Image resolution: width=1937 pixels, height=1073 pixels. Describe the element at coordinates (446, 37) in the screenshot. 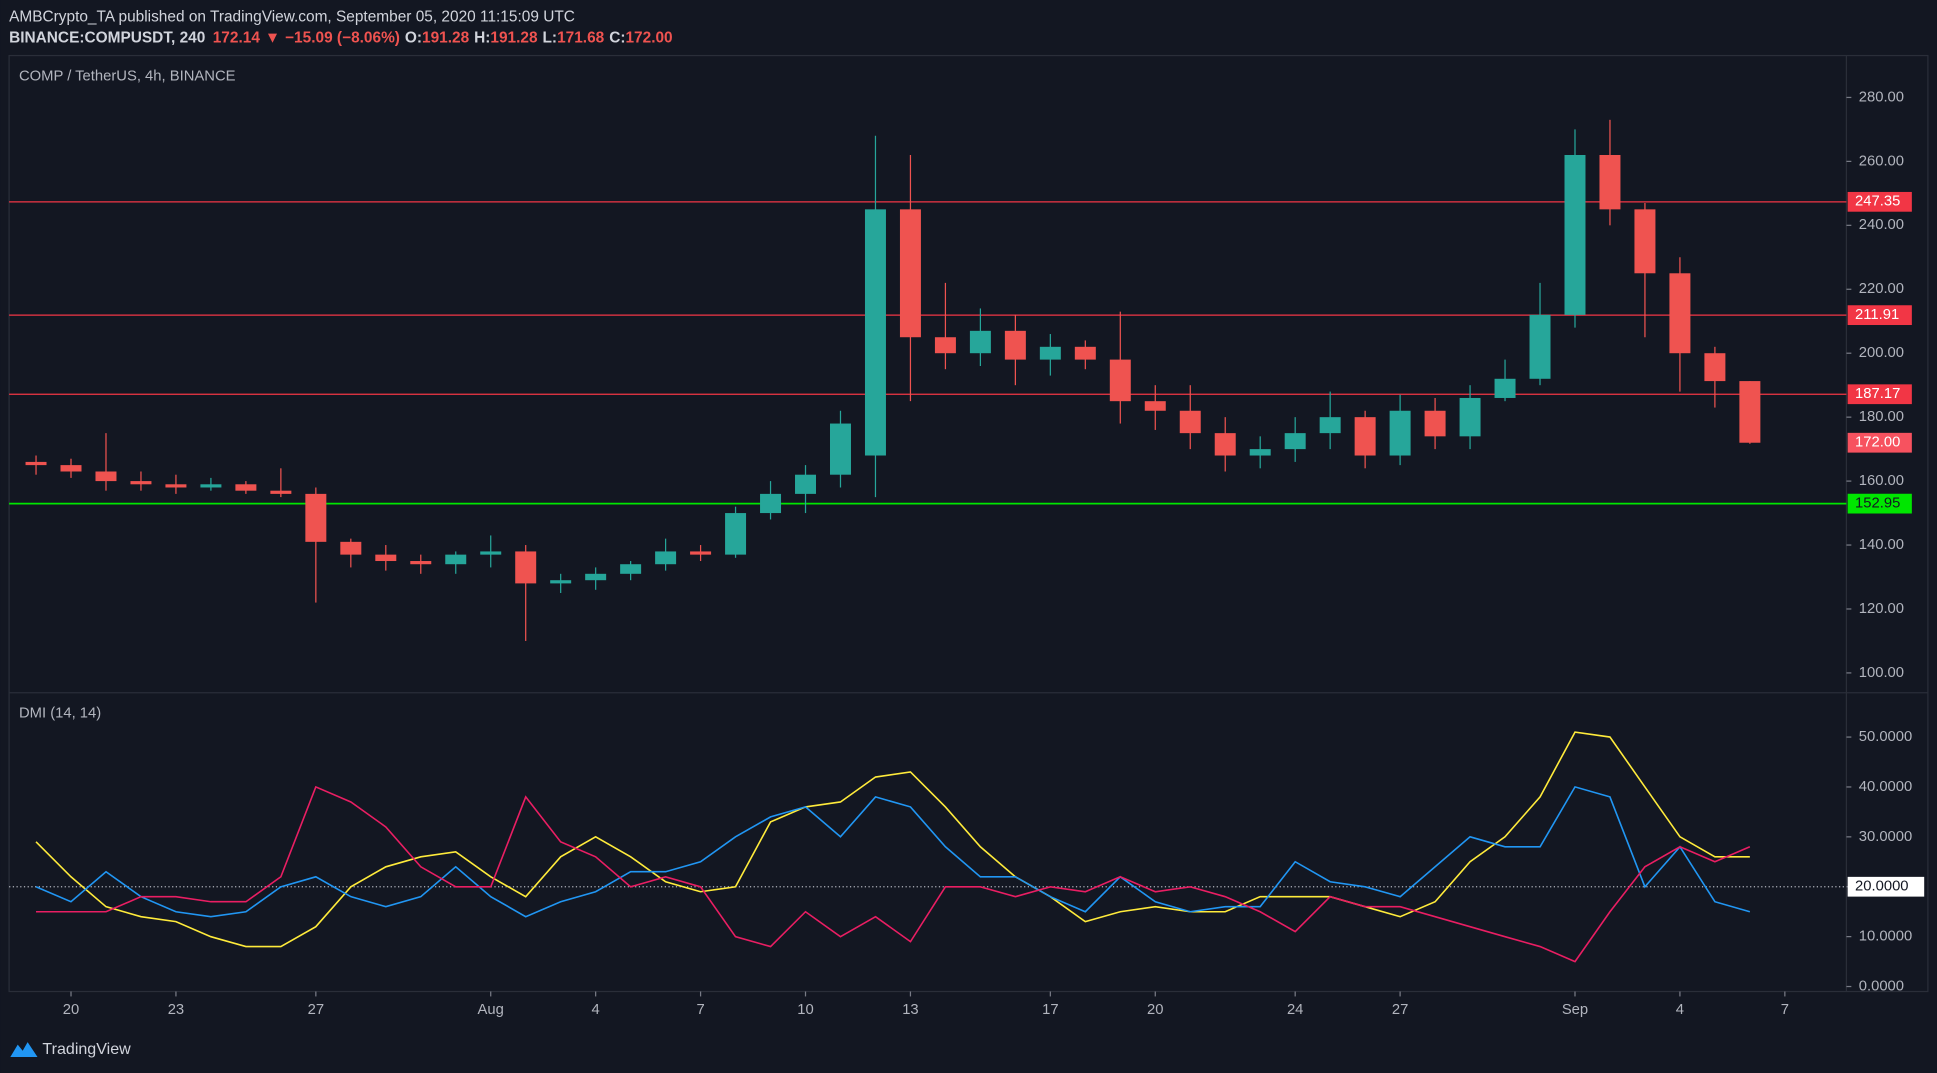

I see `o: 191.28` at that location.